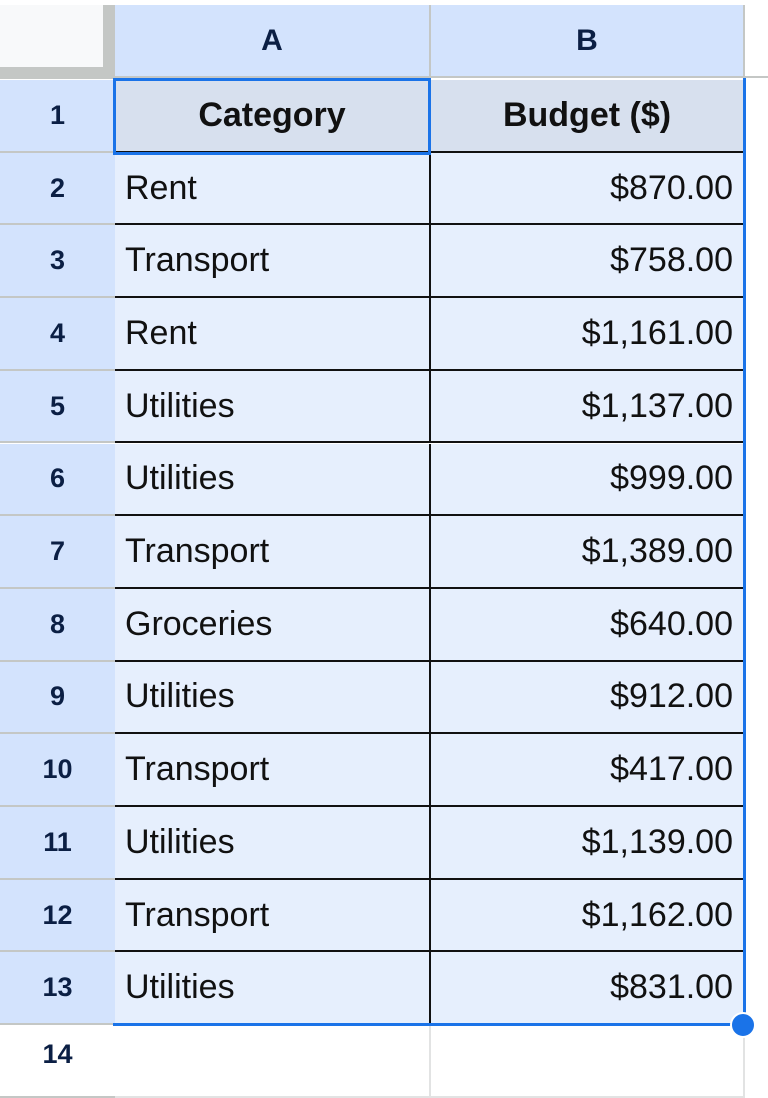  I want to click on budget-cell: $640.00, so click(588, 625).